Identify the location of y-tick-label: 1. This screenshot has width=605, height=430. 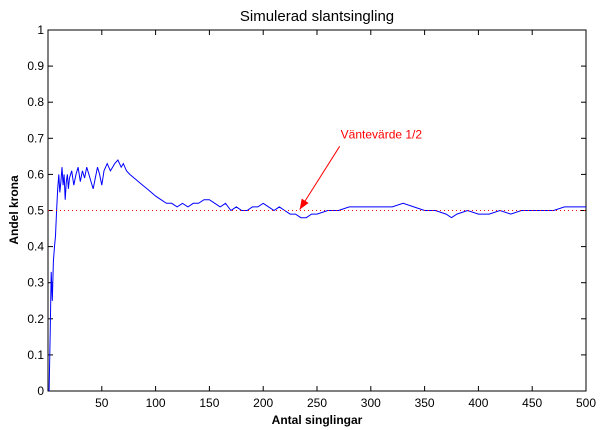
(40, 30).